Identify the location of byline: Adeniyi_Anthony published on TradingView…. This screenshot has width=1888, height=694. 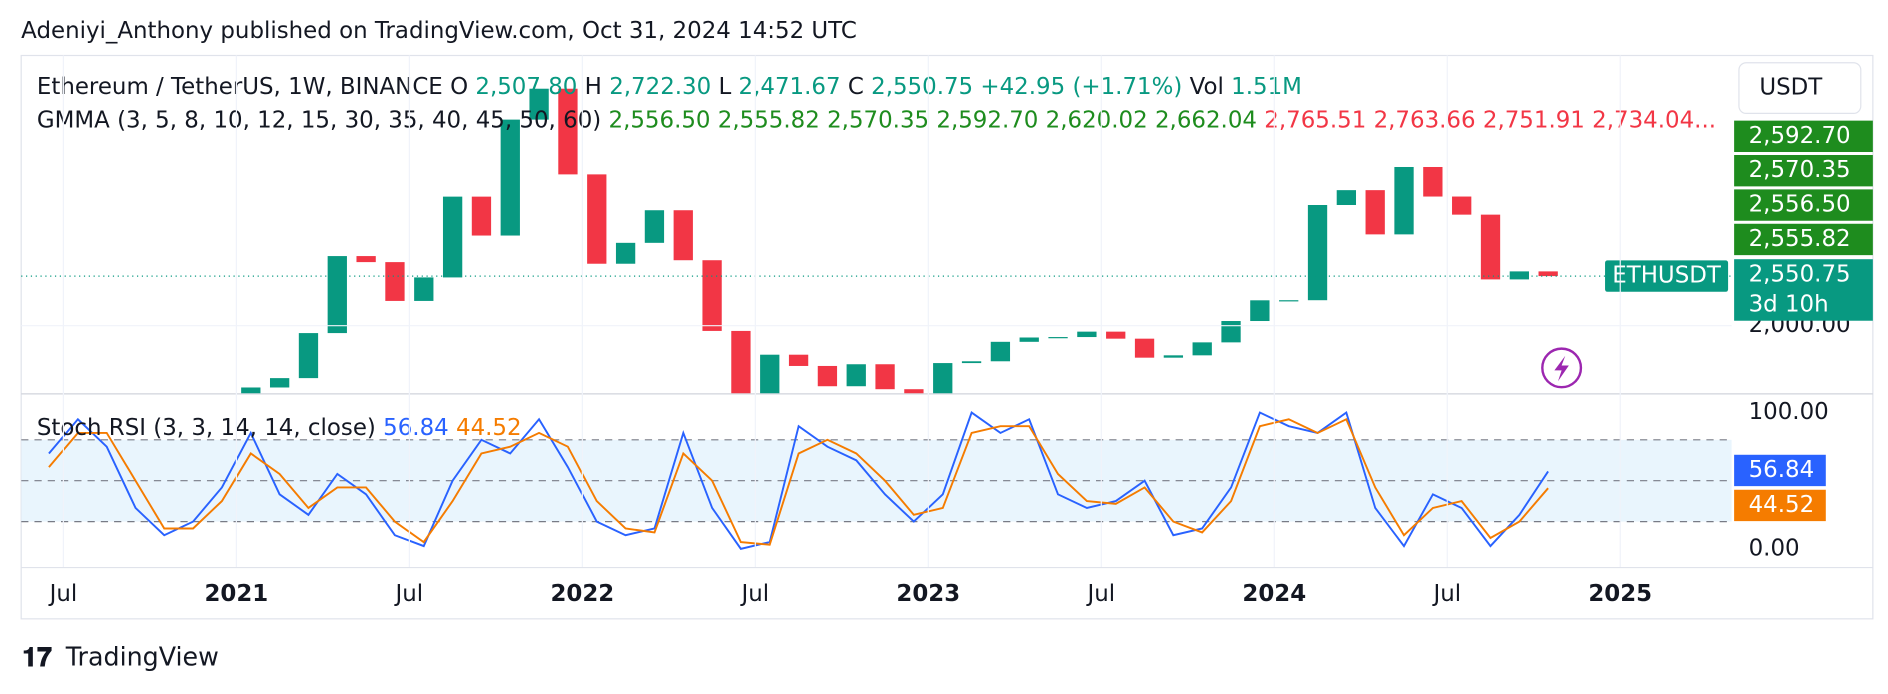
(439, 31).